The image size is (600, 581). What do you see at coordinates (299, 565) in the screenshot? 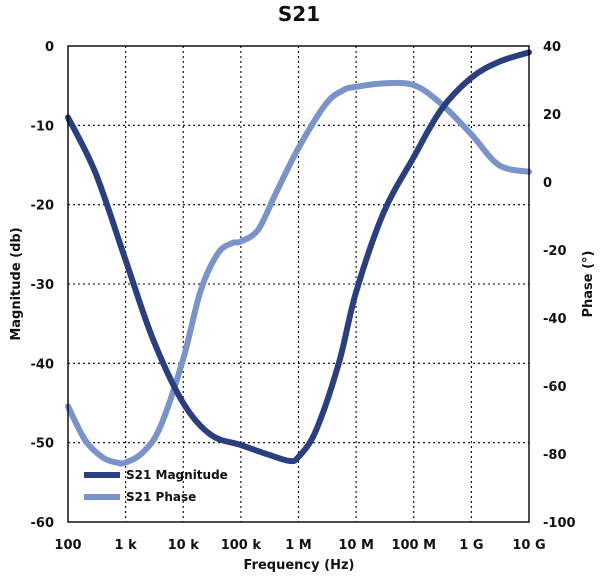
I see `x-axis-label: Frequency (Hz)` at bounding box center [299, 565].